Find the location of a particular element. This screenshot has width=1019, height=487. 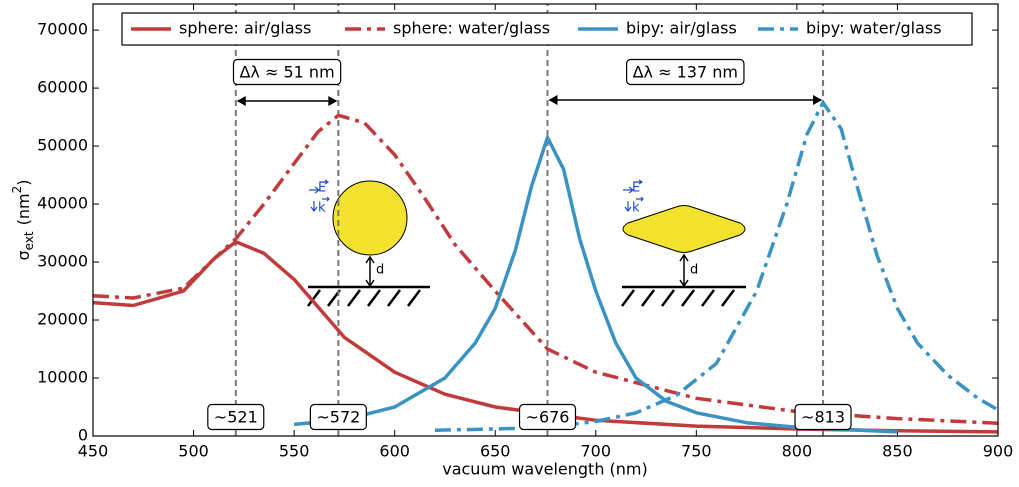

x-tick-label: 600 is located at coordinates (394, 451).